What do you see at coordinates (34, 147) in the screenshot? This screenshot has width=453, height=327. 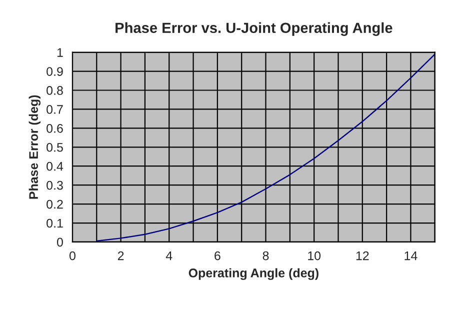 I see `y-axis-title: Phase Error (deg)` at bounding box center [34, 147].